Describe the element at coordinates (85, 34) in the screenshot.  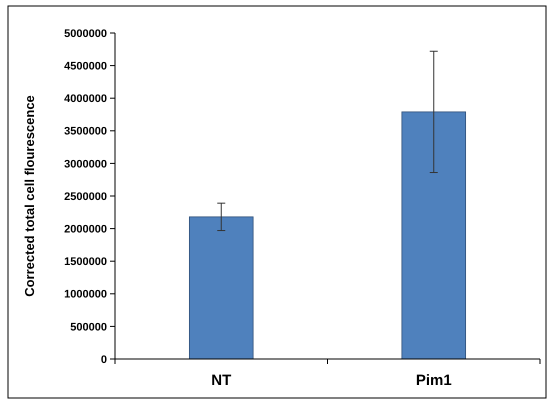
I see `y-tick-label: 5000000` at that location.